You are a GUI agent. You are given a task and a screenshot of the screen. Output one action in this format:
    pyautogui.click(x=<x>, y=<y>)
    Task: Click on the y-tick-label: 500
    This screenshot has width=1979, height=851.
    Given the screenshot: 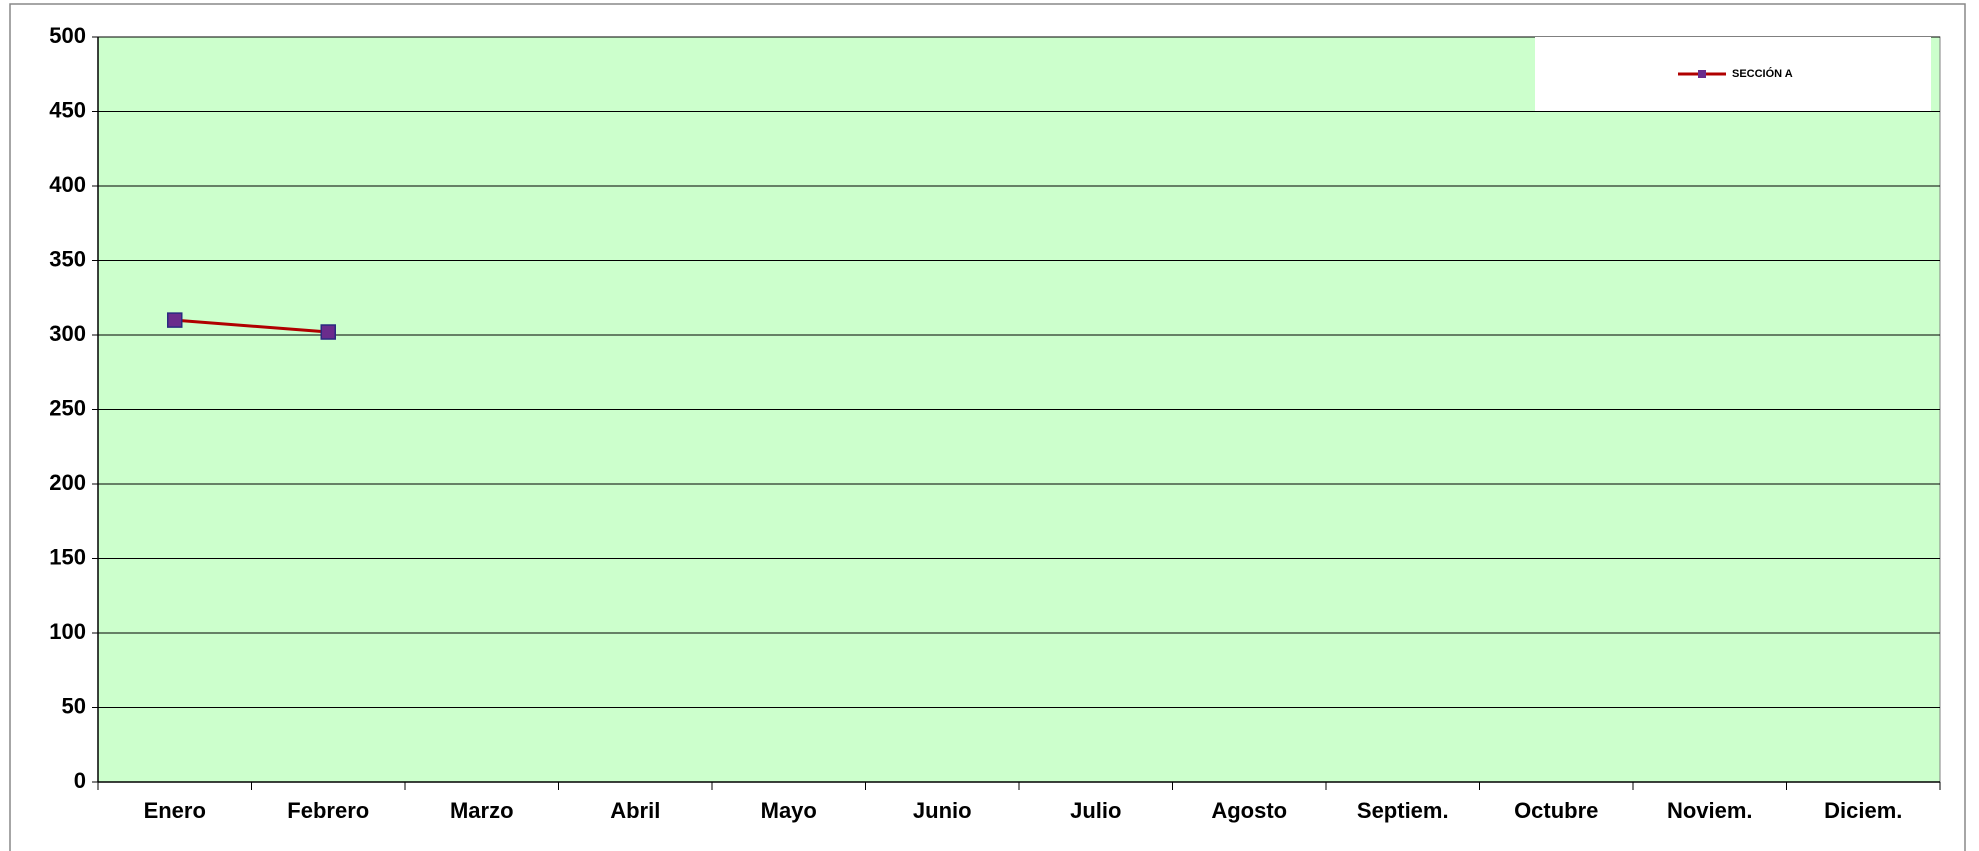 What is the action you would take?
    pyautogui.click(x=67, y=35)
    